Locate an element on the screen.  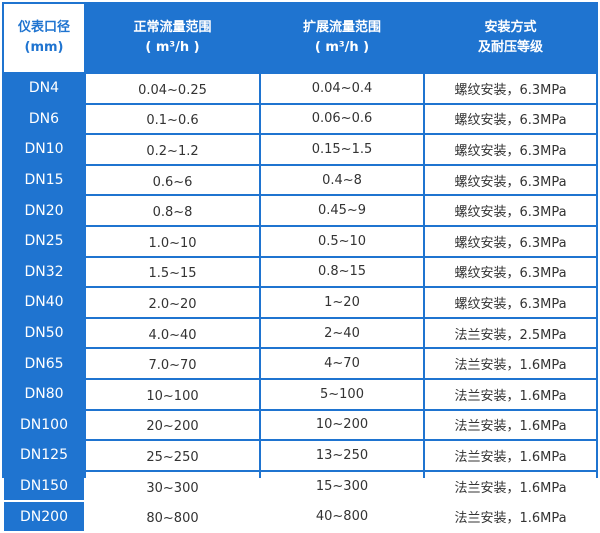
extended-flow-cell: 0.8~15 is located at coordinates (342, 272).